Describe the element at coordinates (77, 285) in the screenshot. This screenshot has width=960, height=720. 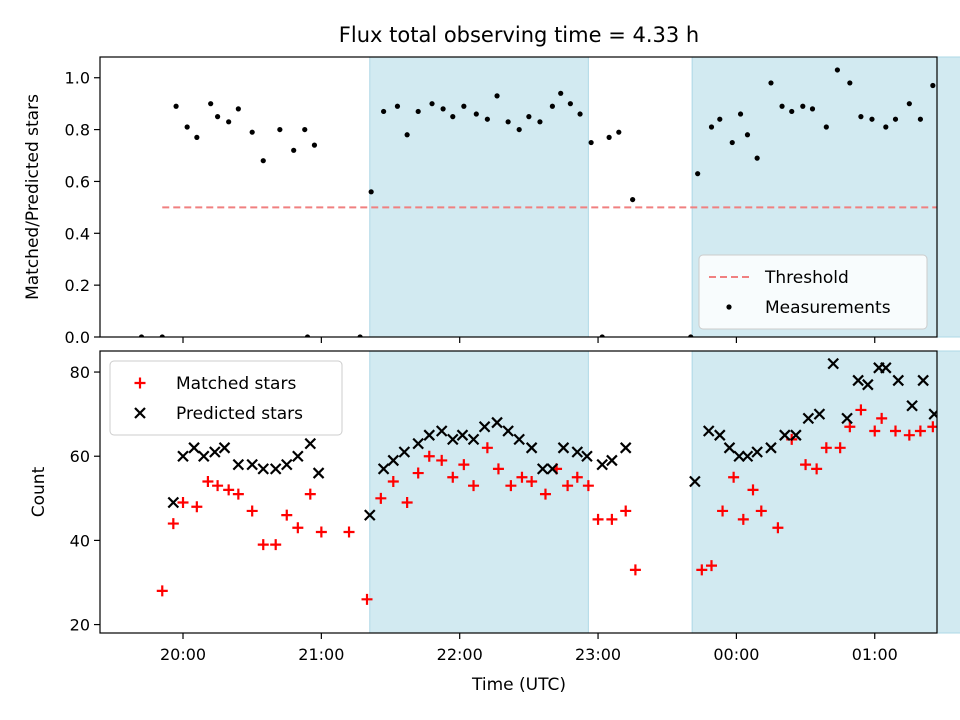
I see `y-tick-label: 0.2` at that location.